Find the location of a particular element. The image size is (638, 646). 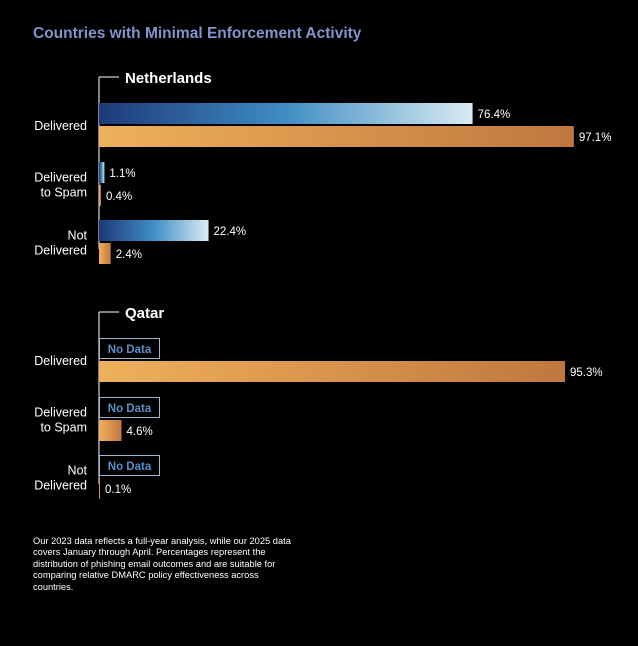

panel-title-netherlands: Netherlands is located at coordinates (168, 78).